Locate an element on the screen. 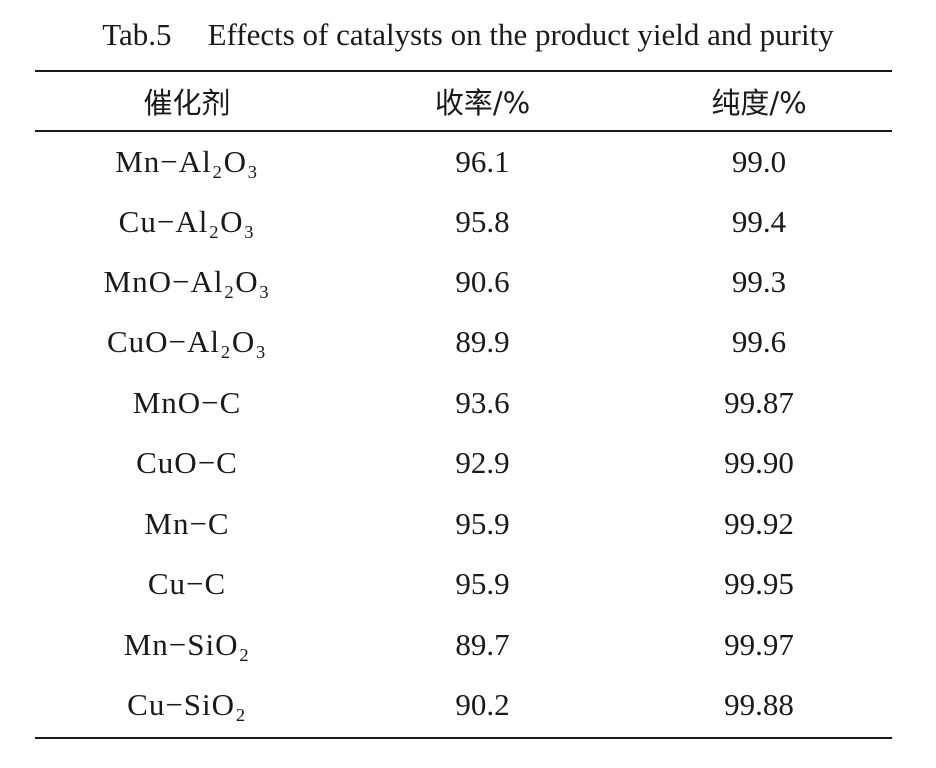 This screenshot has width=936, height=768. yield-cell: 90.6 is located at coordinates (482, 281).